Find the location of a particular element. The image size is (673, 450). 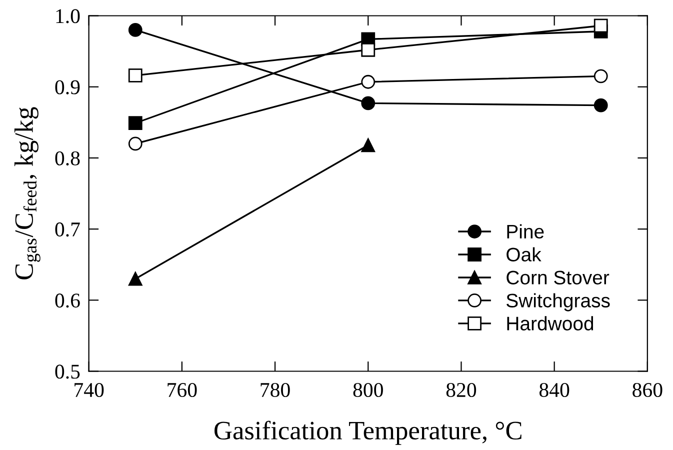

legend-label: Oak is located at coordinates (524, 254).